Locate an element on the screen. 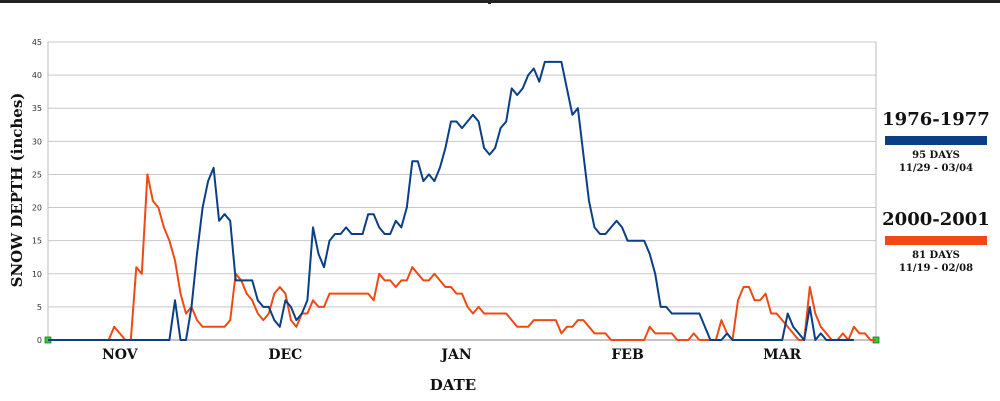 This screenshot has height=401, width=1000. legend-days: 81 DAYS is located at coordinates (936, 255).